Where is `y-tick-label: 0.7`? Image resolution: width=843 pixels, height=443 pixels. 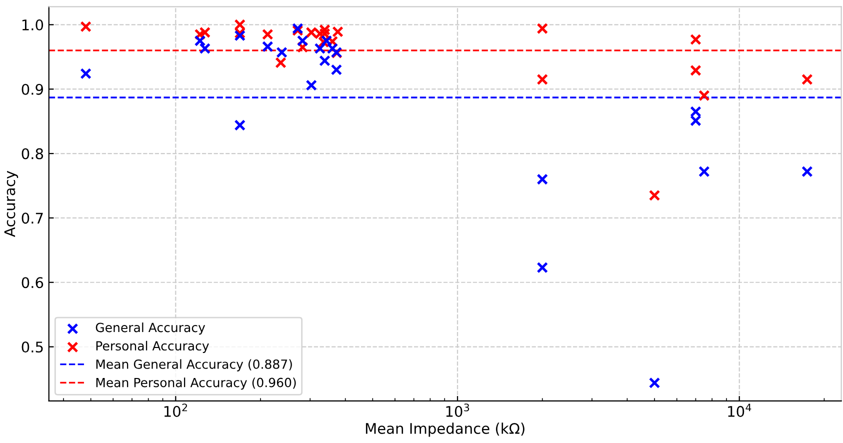 y-tick-label: 0.7 is located at coordinates (32, 218).